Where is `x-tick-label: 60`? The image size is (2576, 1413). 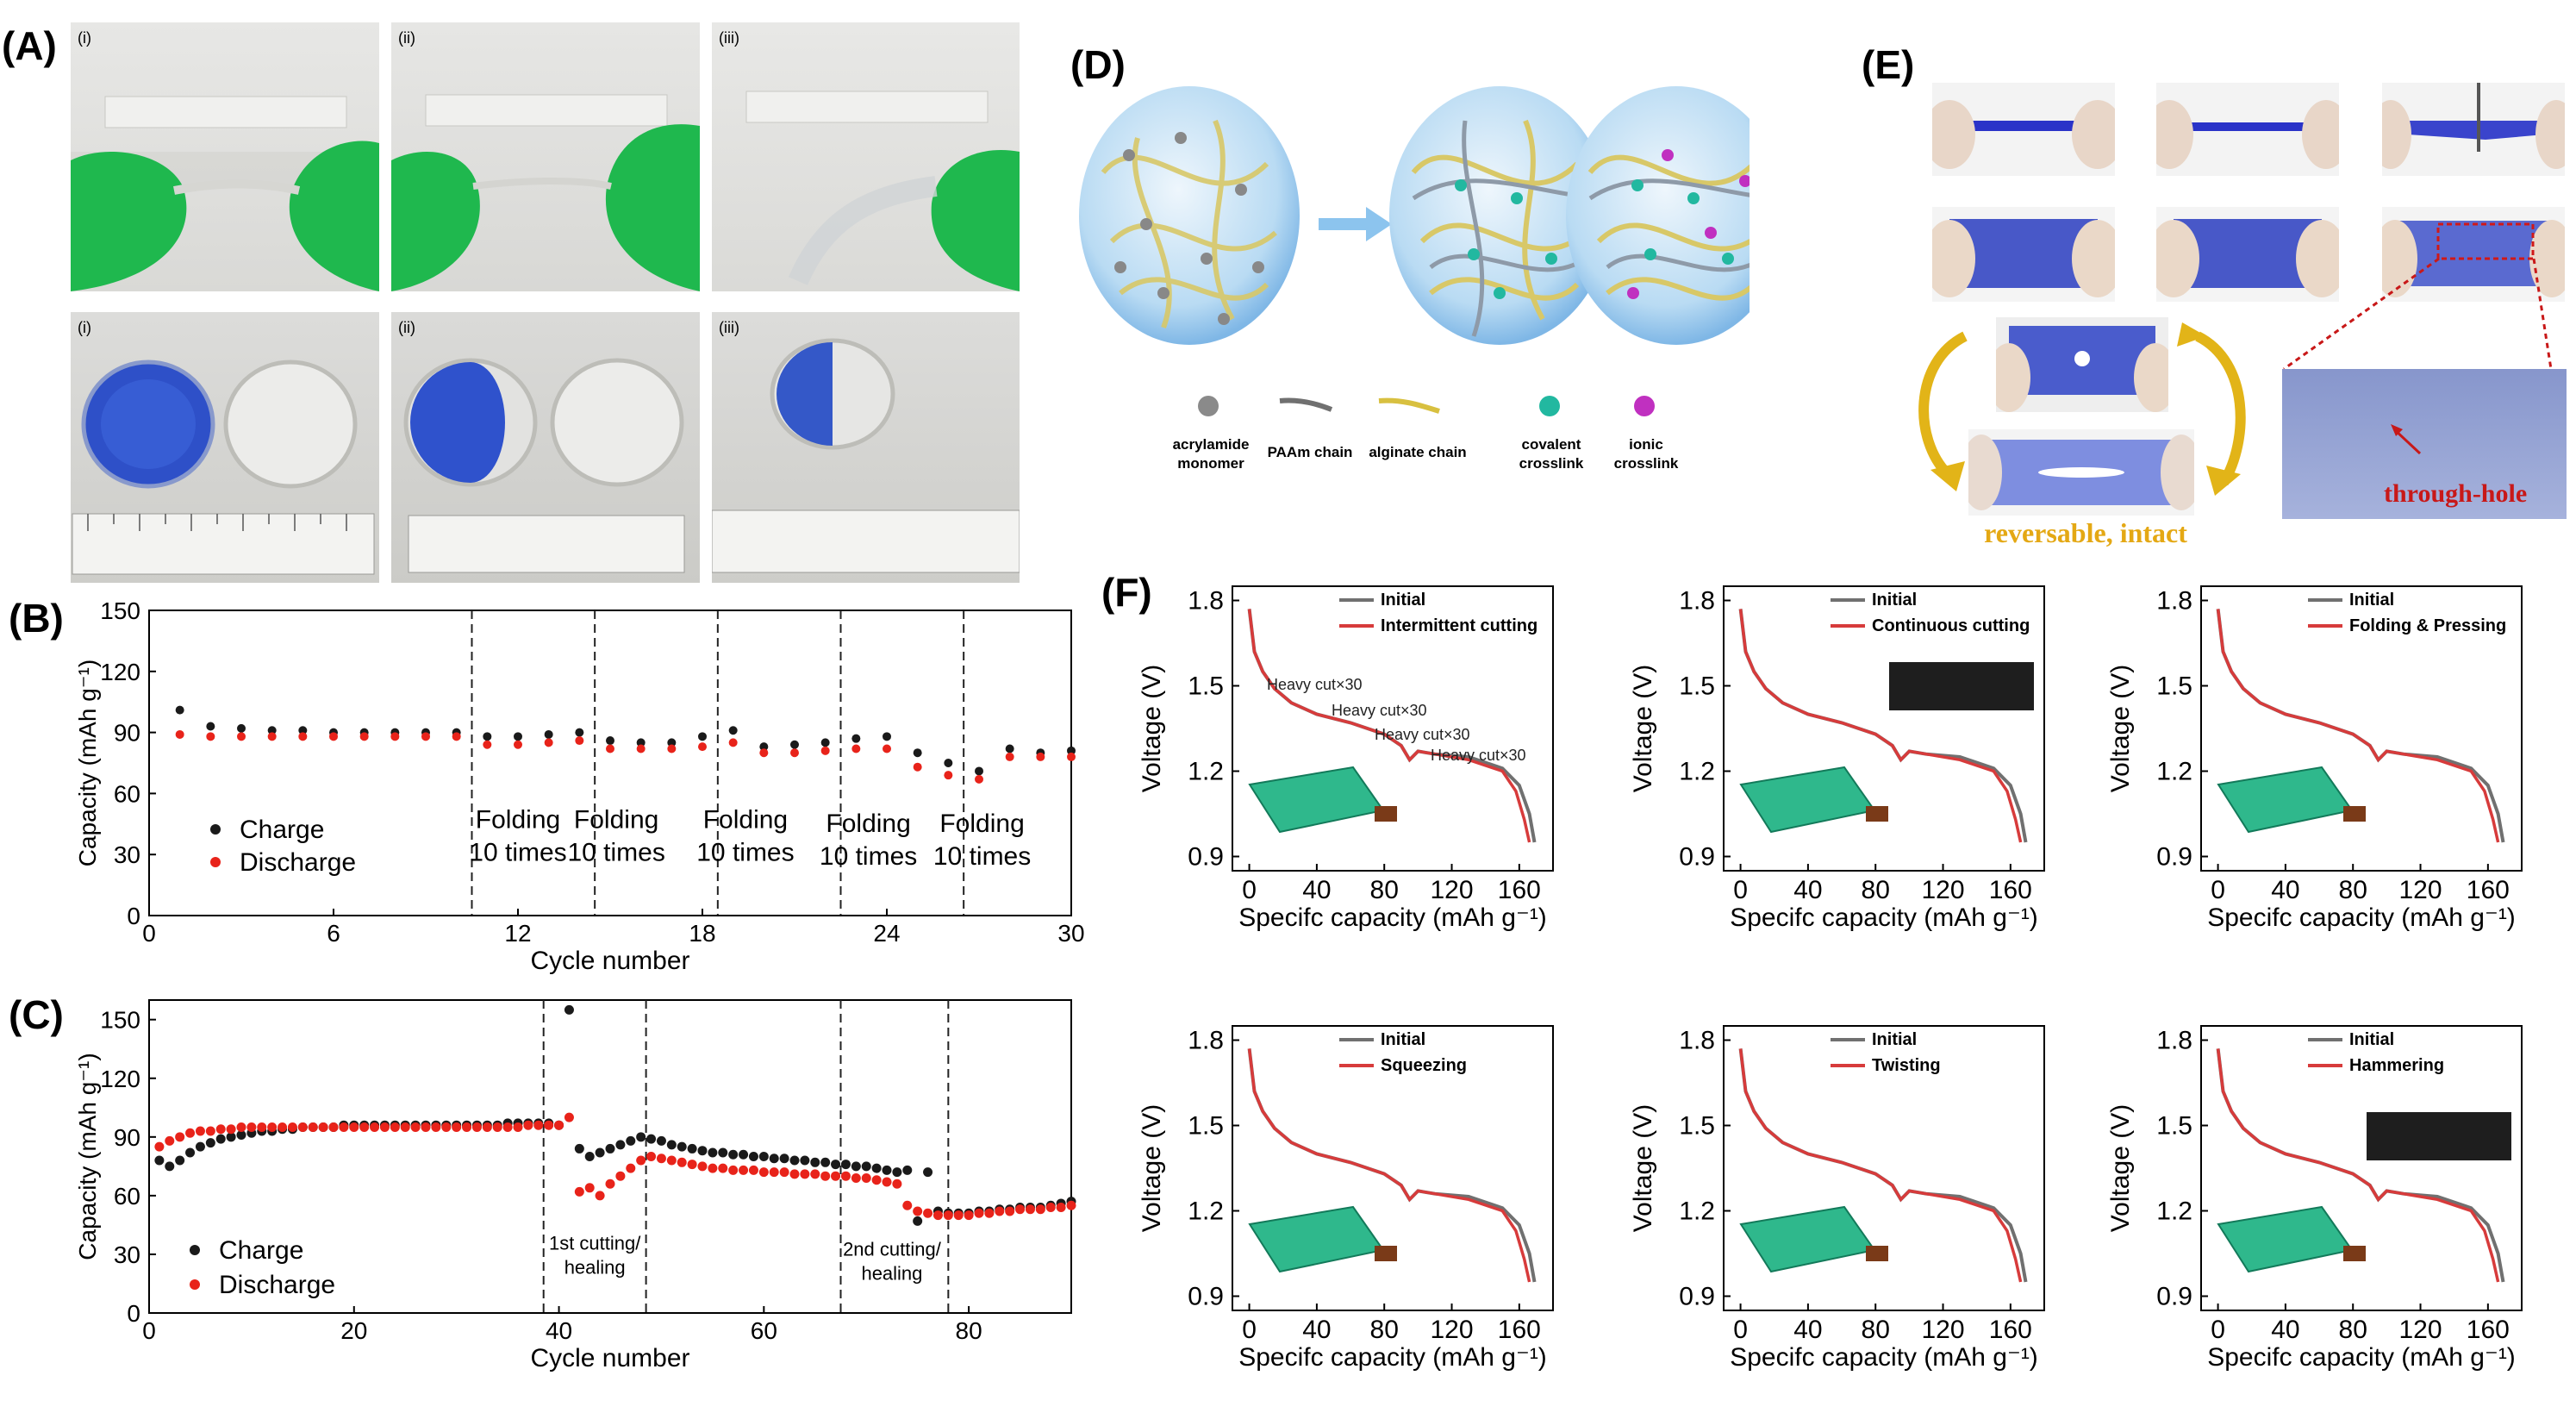
x-tick-label: 60 is located at coordinates (764, 1330).